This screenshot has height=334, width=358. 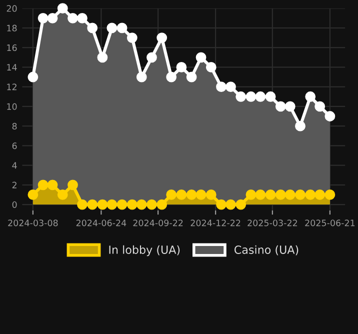 What do you see at coordinates (14, 185) in the screenshot?
I see `y-tick-label: 2` at bounding box center [14, 185].